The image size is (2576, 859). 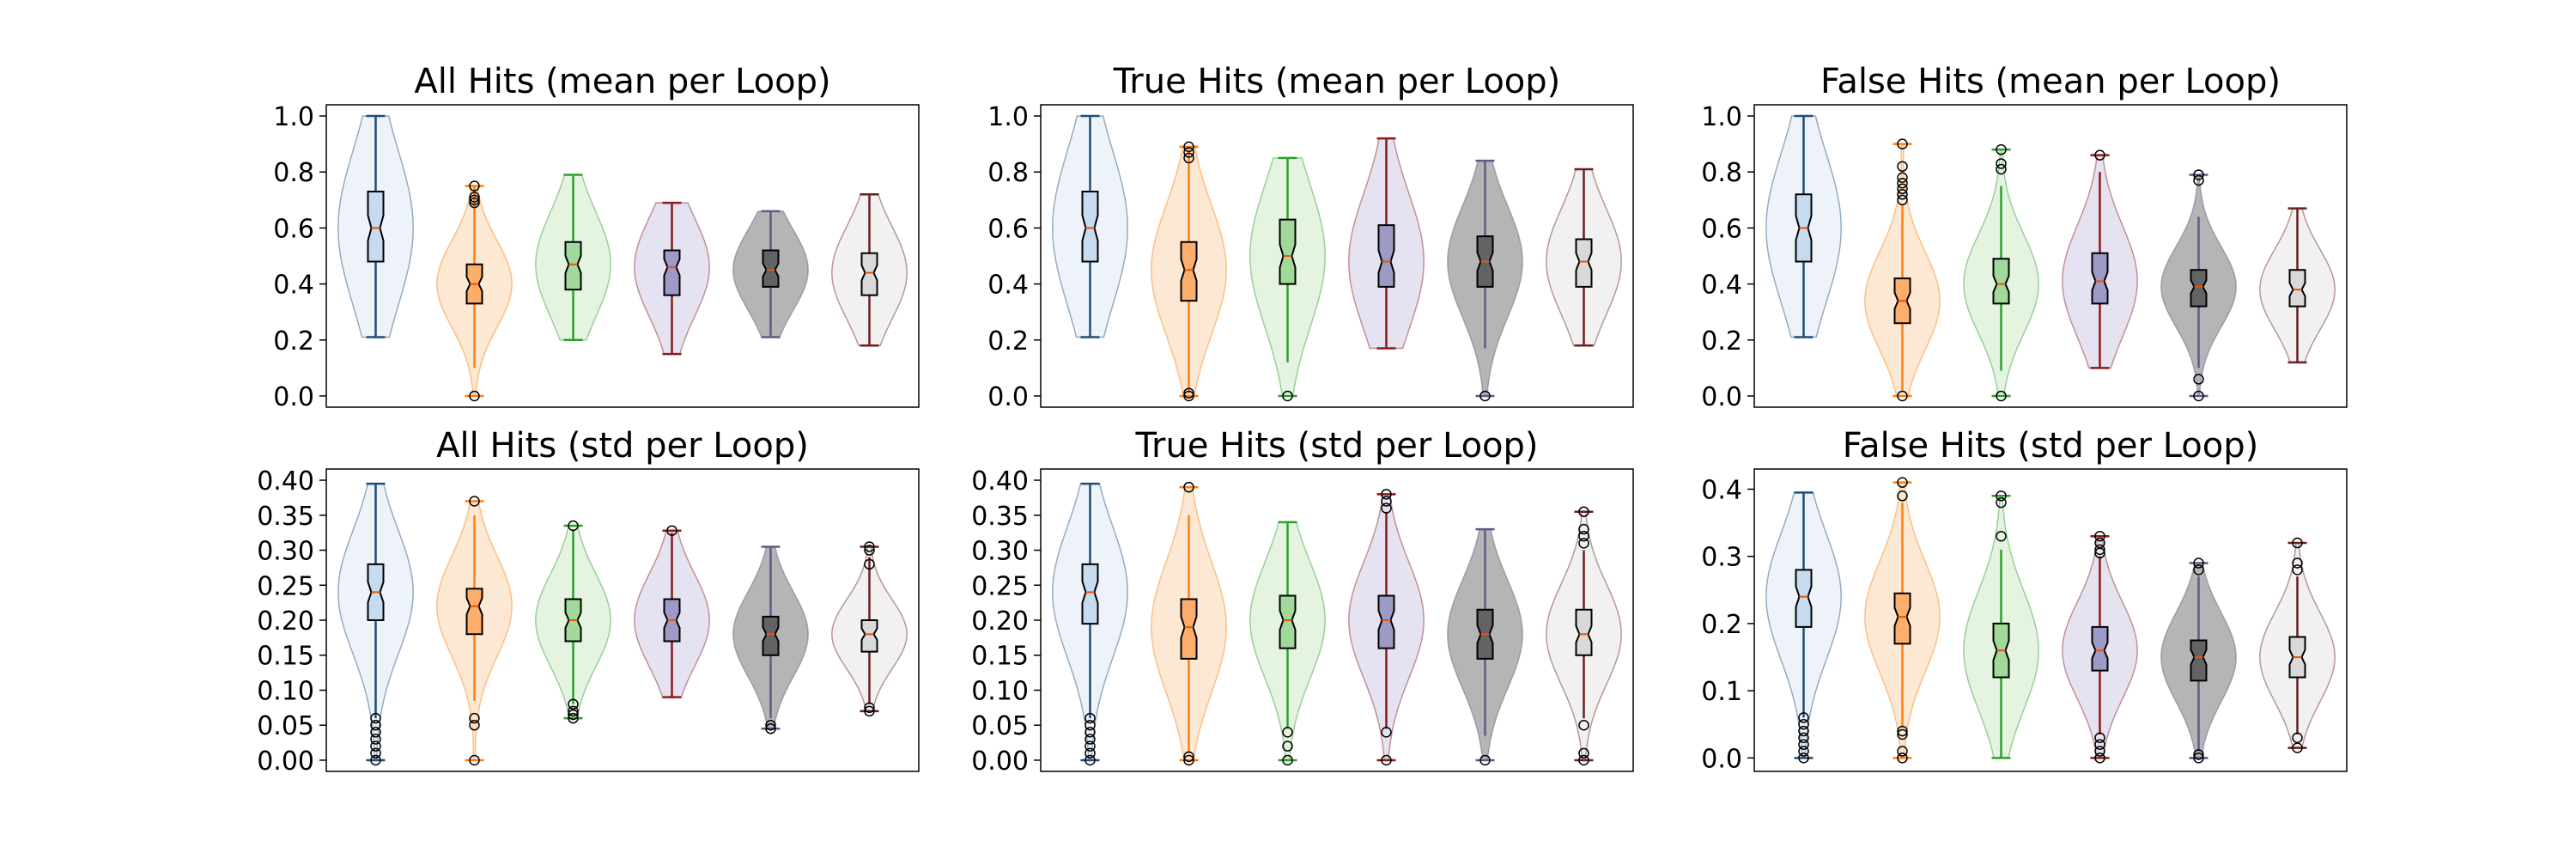 What do you see at coordinates (1722, 692) in the screenshot?
I see `y-tick-label: 0.1` at bounding box center [1722, 692].